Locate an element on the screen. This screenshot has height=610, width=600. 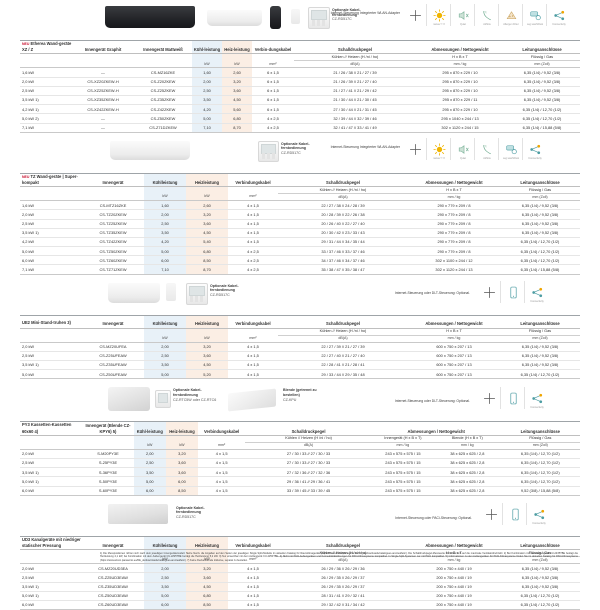
unit-mmkg: mm / kg is located at coordinates (454, 559).